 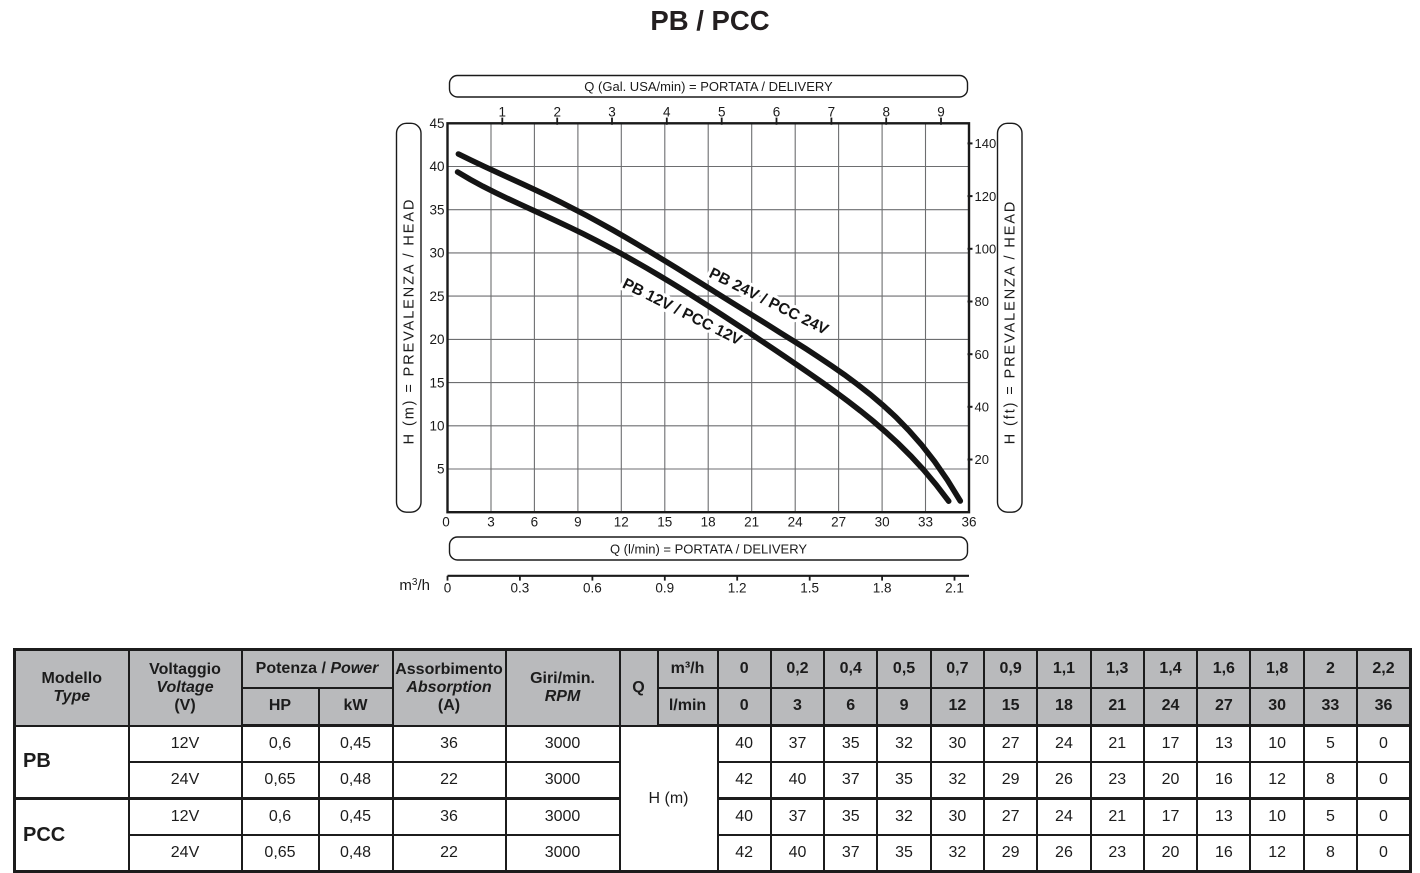 What do you see at coordinates (414, 585) in the screenshot?
I see `svg-text: m3/h` at bounding box center [414, 585].